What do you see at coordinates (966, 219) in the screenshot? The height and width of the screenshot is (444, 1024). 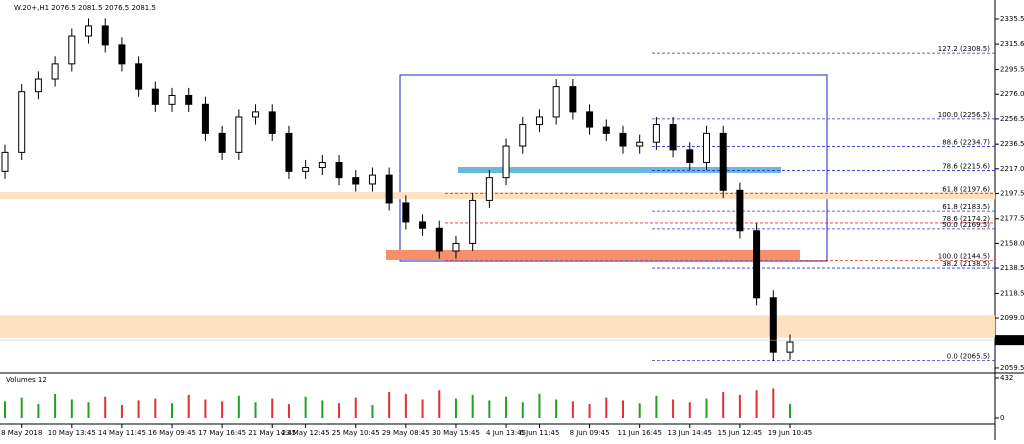 I see `fib-label: 78.6 (2174.2)` at bounding box center [966, 219].